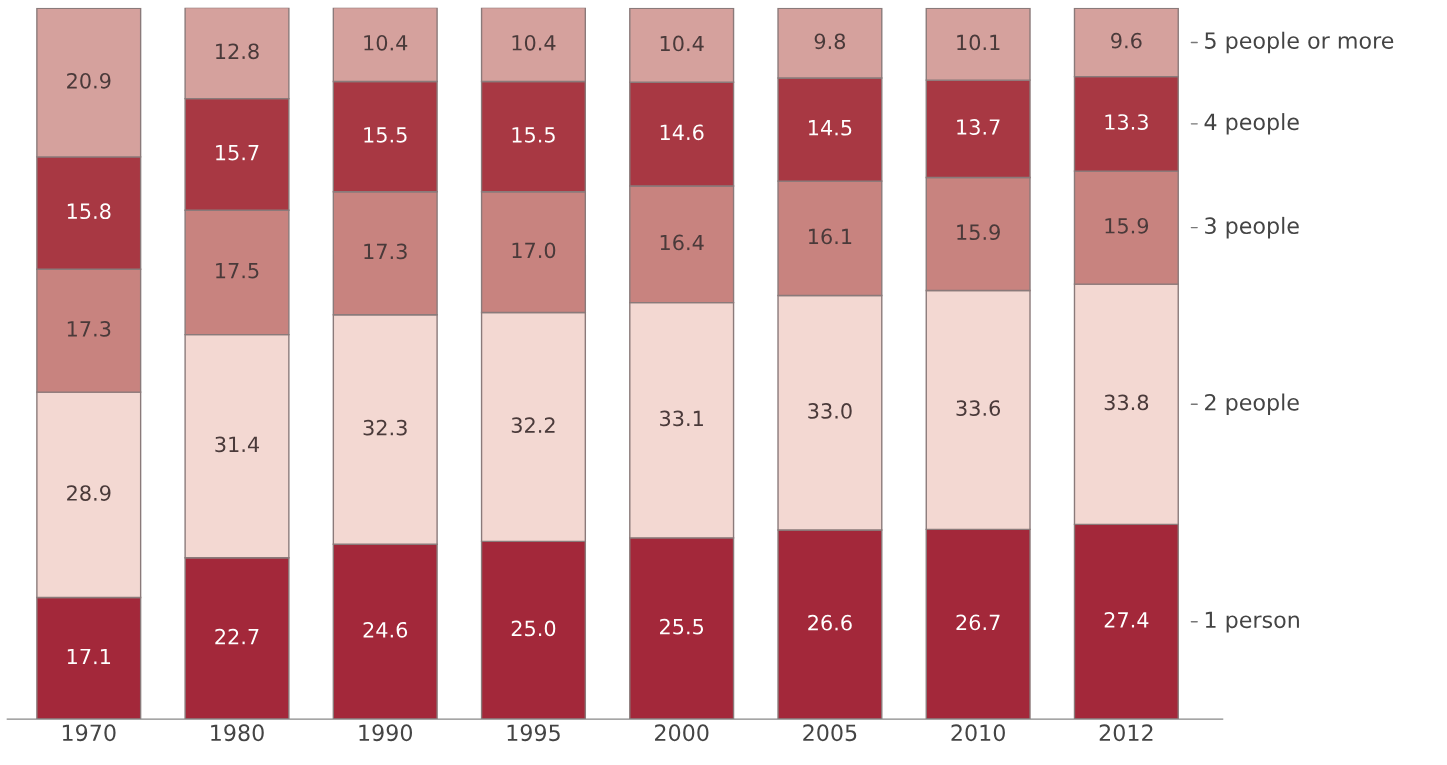  I want to click on data-label: 10.1, so click(978, 42).